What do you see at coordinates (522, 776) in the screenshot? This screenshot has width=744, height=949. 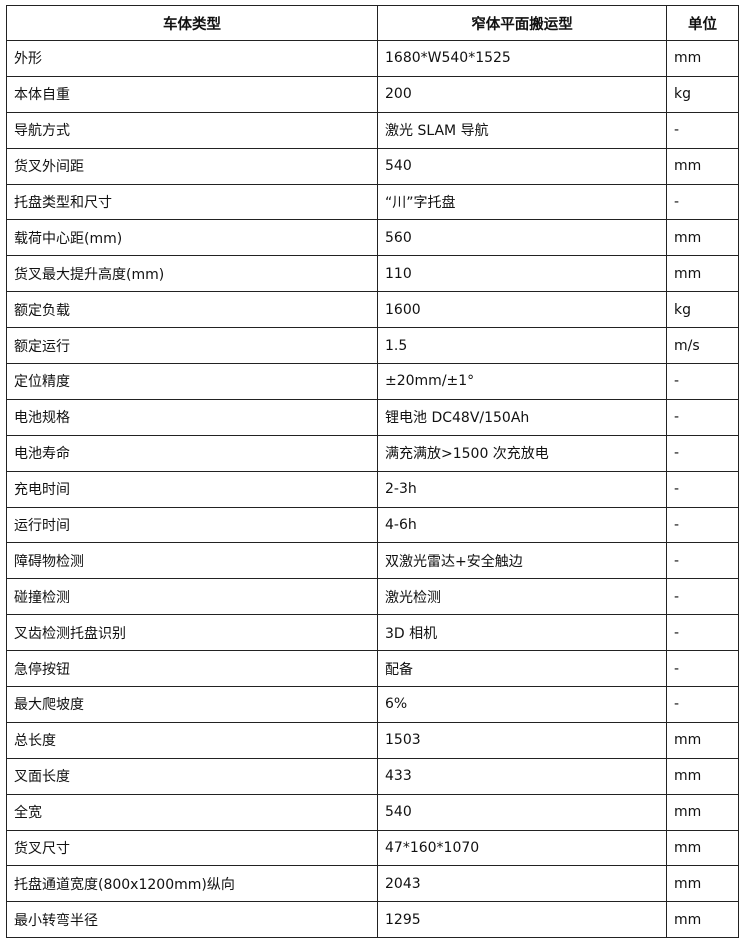 I see `spec-value-cell: 433` at bounding box center [522, 776].